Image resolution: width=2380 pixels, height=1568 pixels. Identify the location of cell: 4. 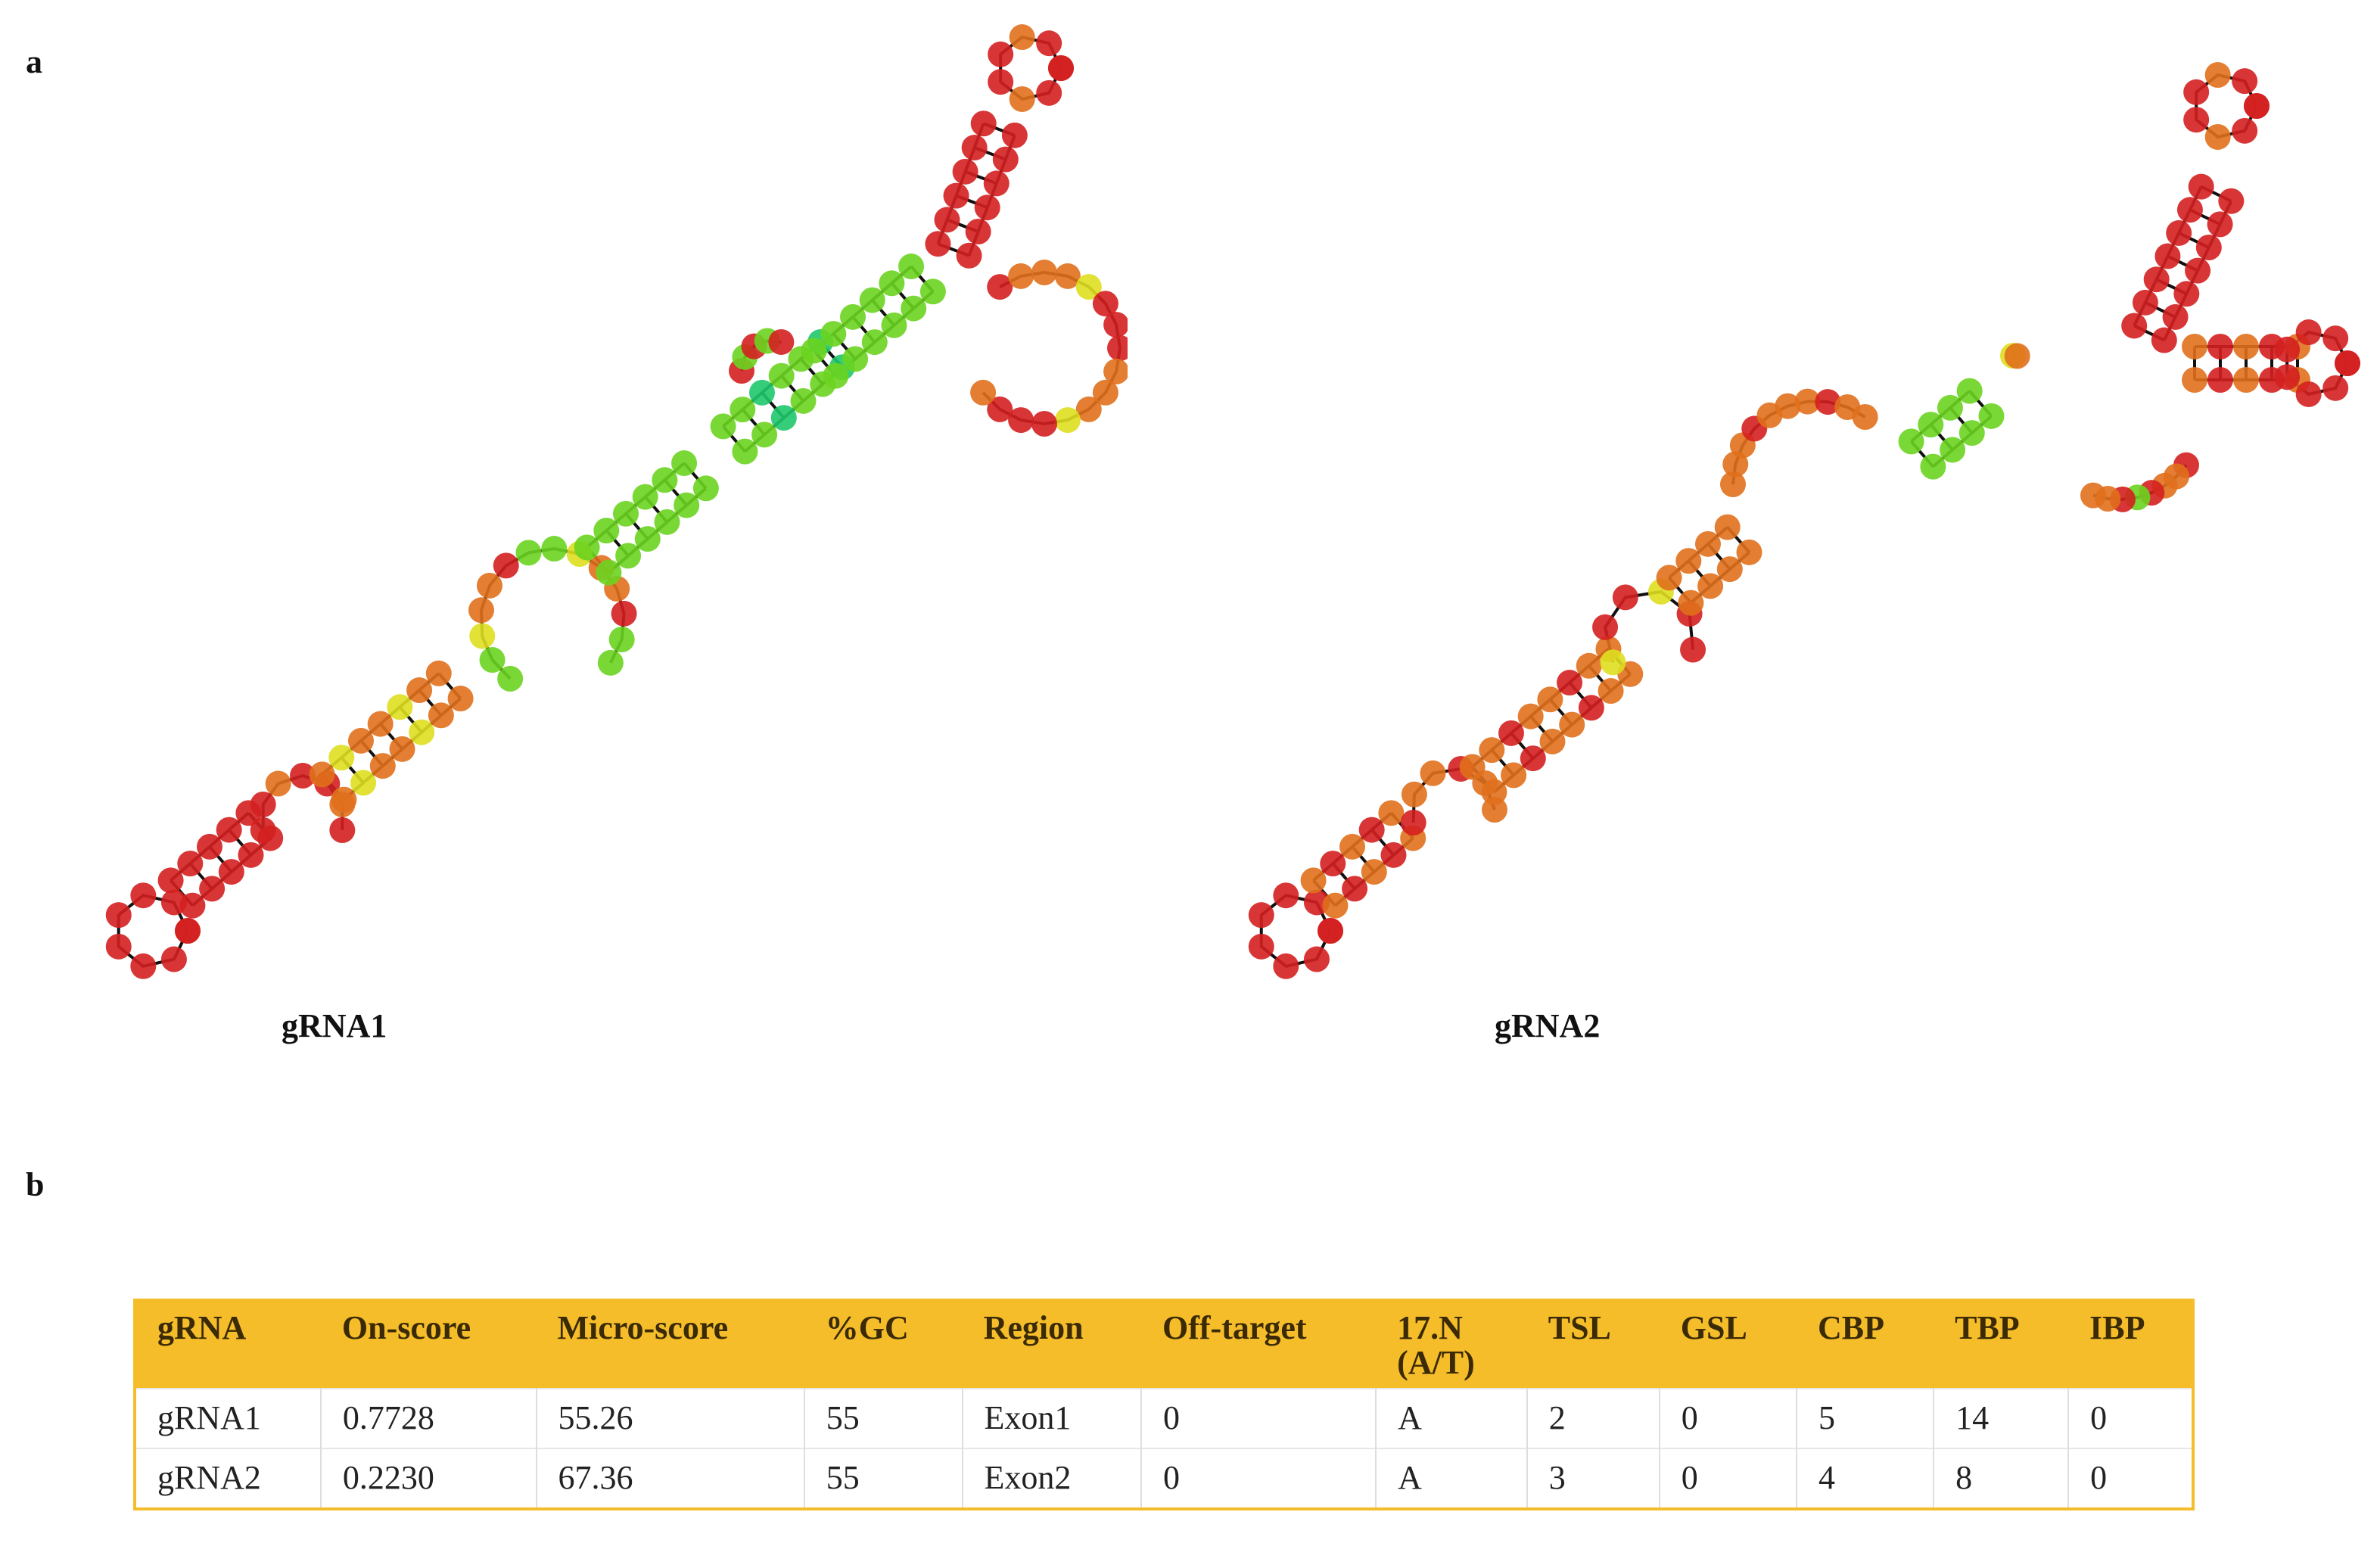
(1865, 1478).